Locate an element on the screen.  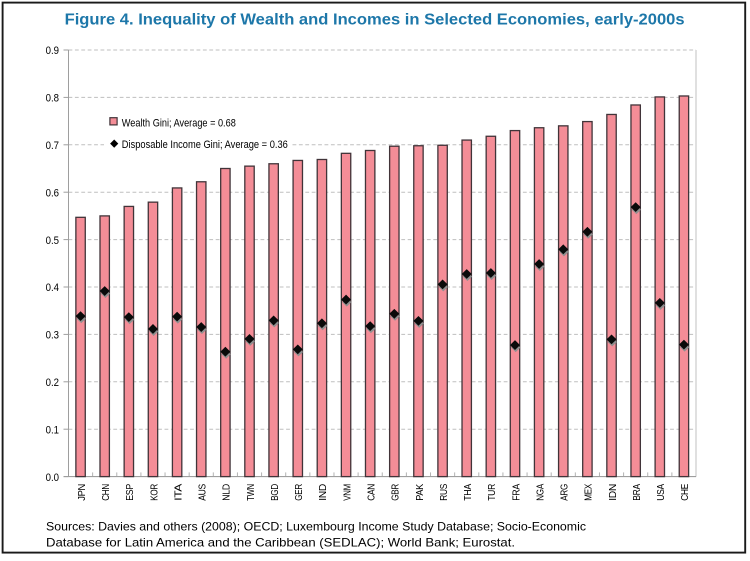
svg-text: IDN is located at coordinates (613, 492).